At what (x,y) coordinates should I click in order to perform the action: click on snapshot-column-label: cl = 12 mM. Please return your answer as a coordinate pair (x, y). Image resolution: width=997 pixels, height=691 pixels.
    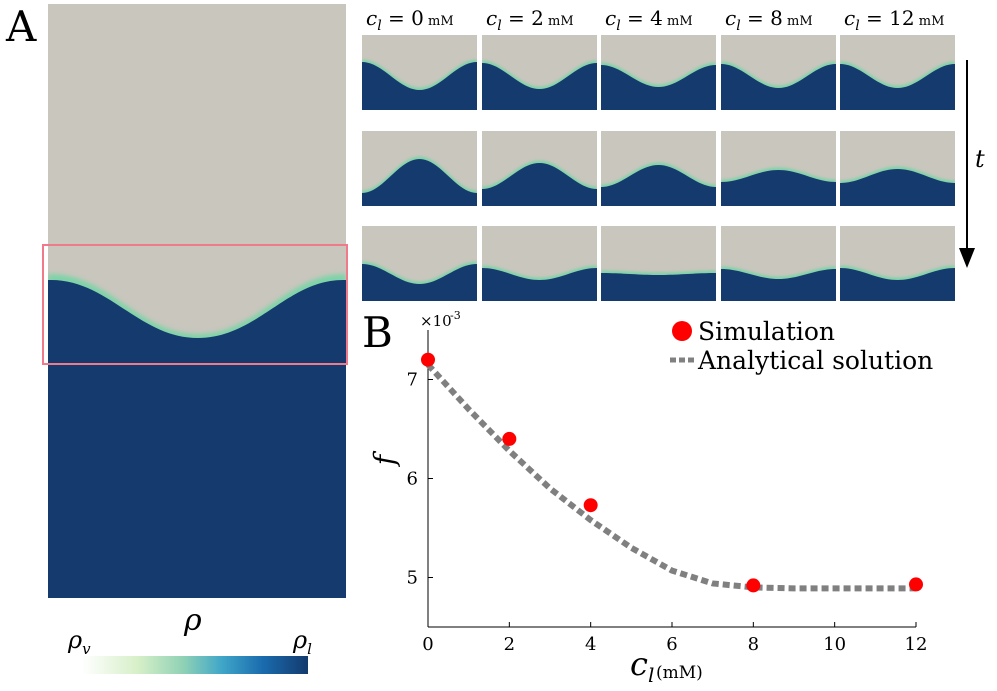
    Looking at the image, I should click on (894, 20).